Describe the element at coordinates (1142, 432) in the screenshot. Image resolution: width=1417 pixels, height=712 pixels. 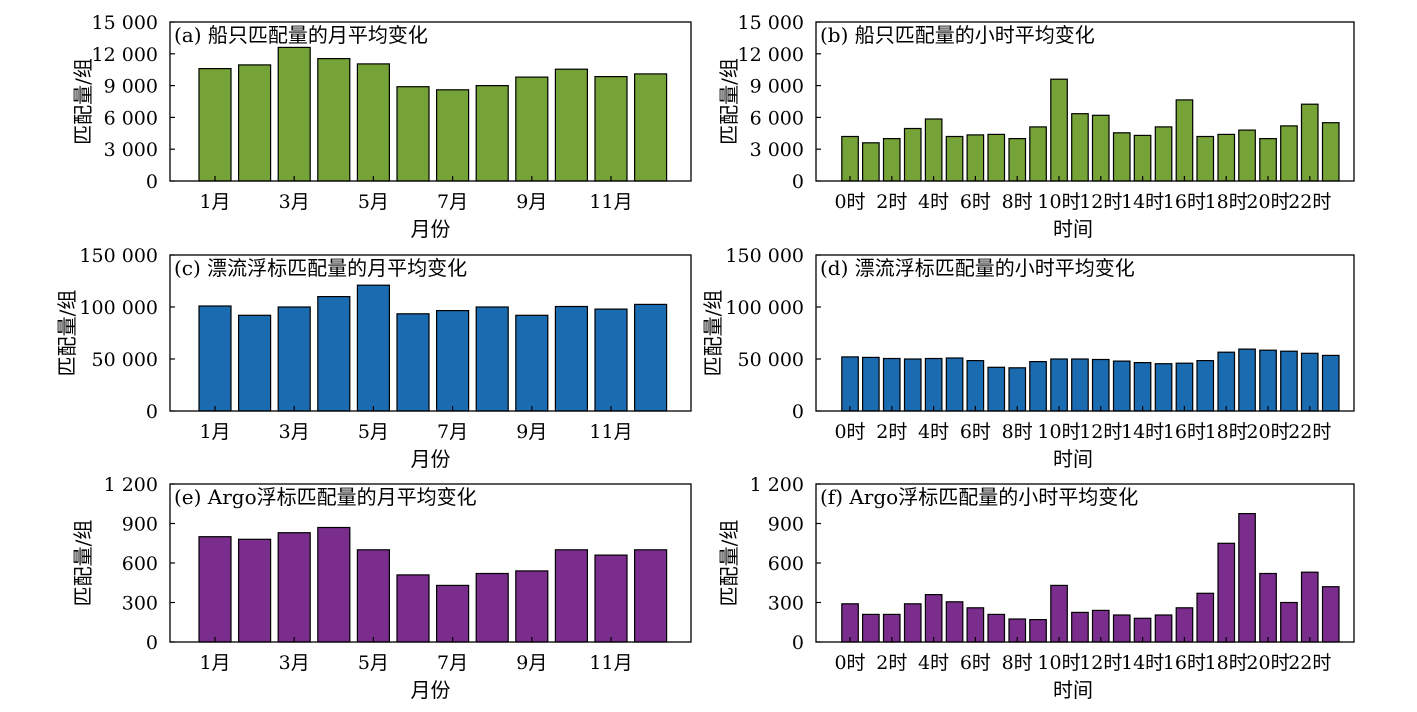
I see `x-tick-label: 14时` at that location.